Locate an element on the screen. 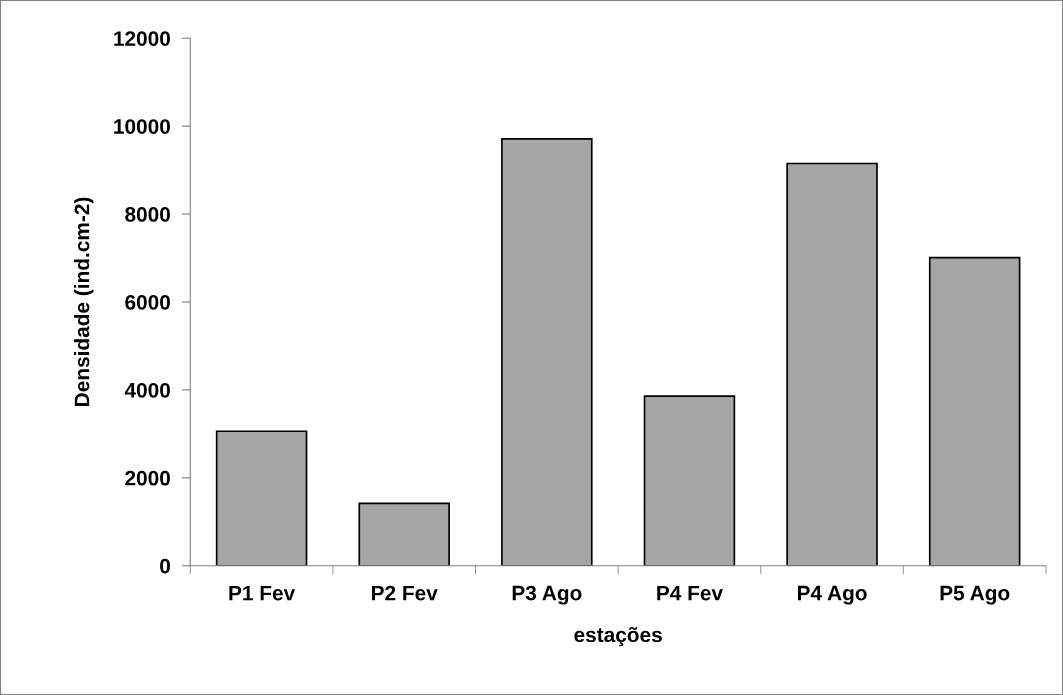 The image size is (1063, 695). y-axis-title: Densidade (ind.cm-2) is located at coordinates (84, 301).